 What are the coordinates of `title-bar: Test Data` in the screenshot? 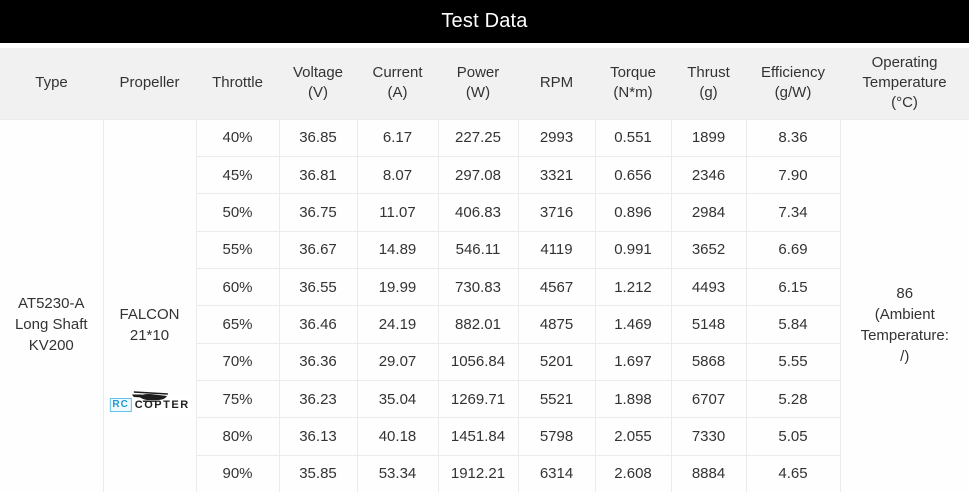 It's located at (484, 21).